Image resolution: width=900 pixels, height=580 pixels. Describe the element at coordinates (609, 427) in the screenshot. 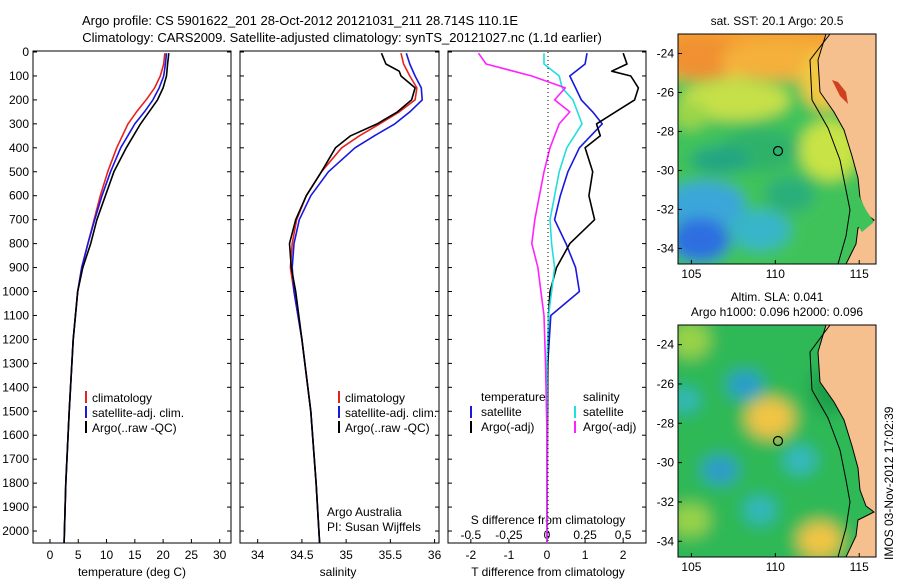

I see `legend-label-s-argo: Argo(-adj)` at that location.